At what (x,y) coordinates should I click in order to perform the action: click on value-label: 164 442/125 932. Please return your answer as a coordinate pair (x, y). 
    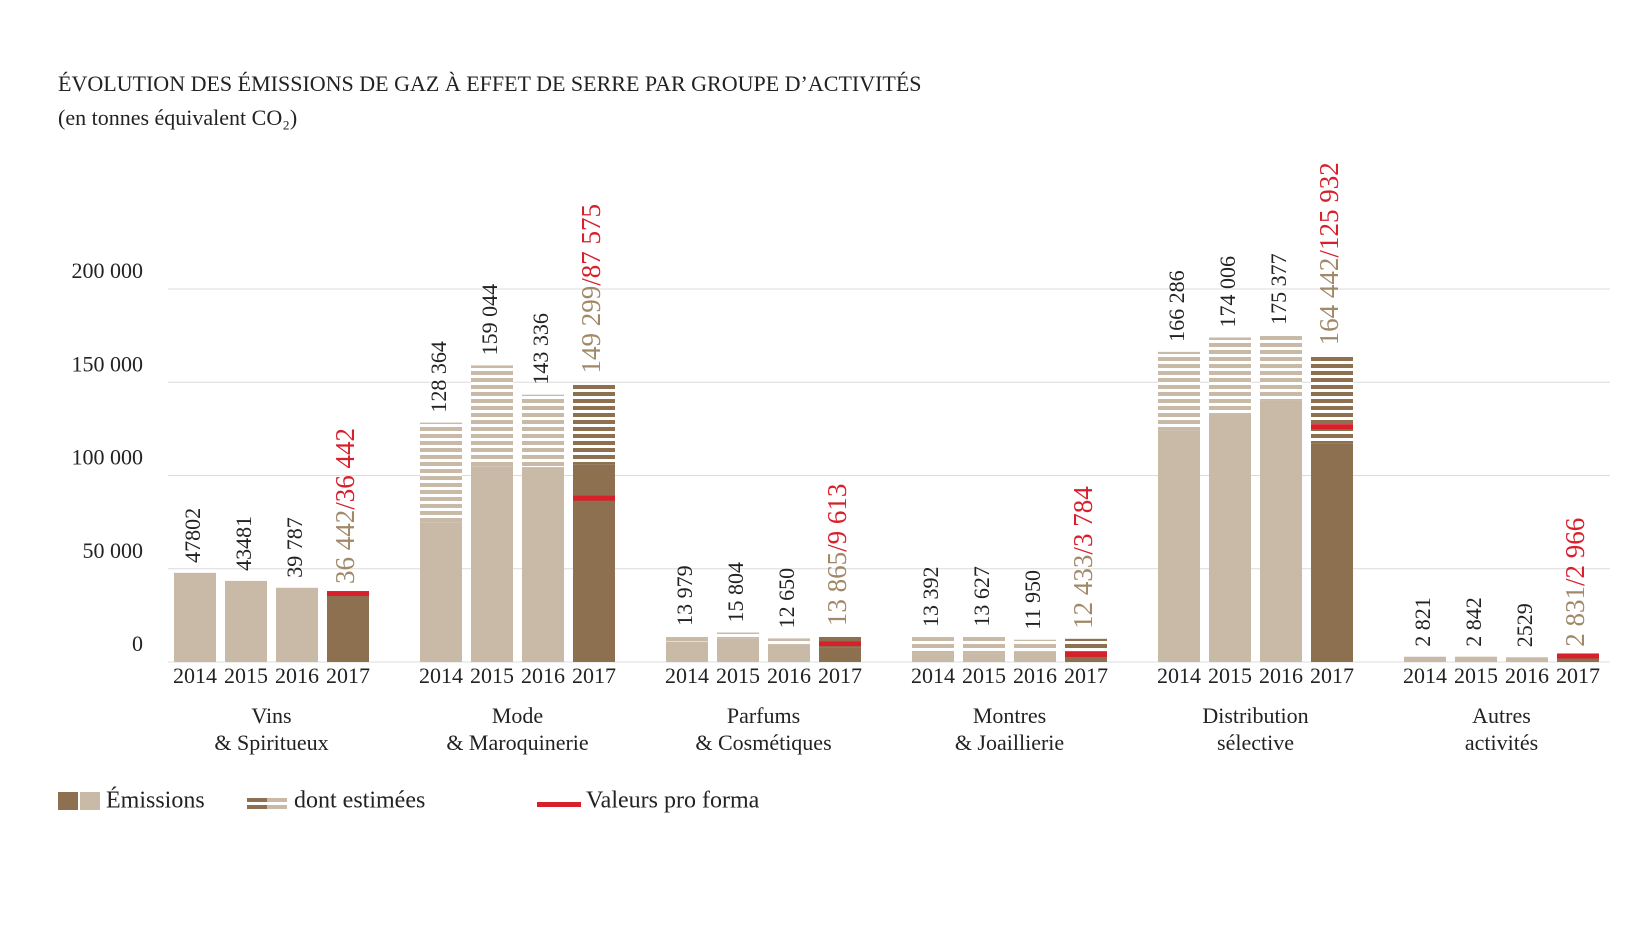
    Looking at the image, I should click on (1329, 253).